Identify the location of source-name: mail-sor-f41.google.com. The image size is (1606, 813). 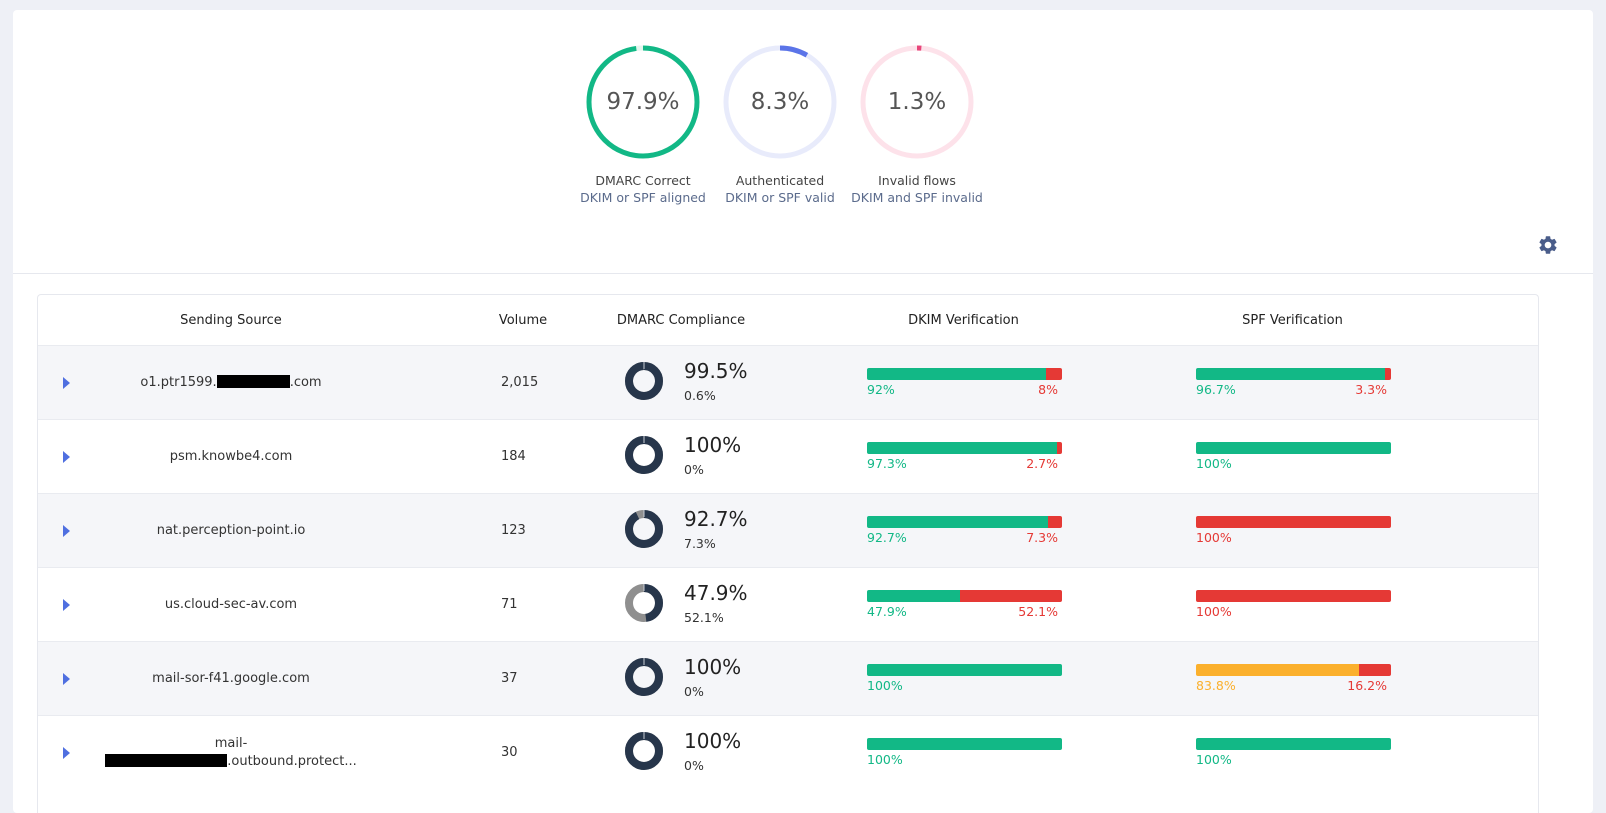
(231, 678).